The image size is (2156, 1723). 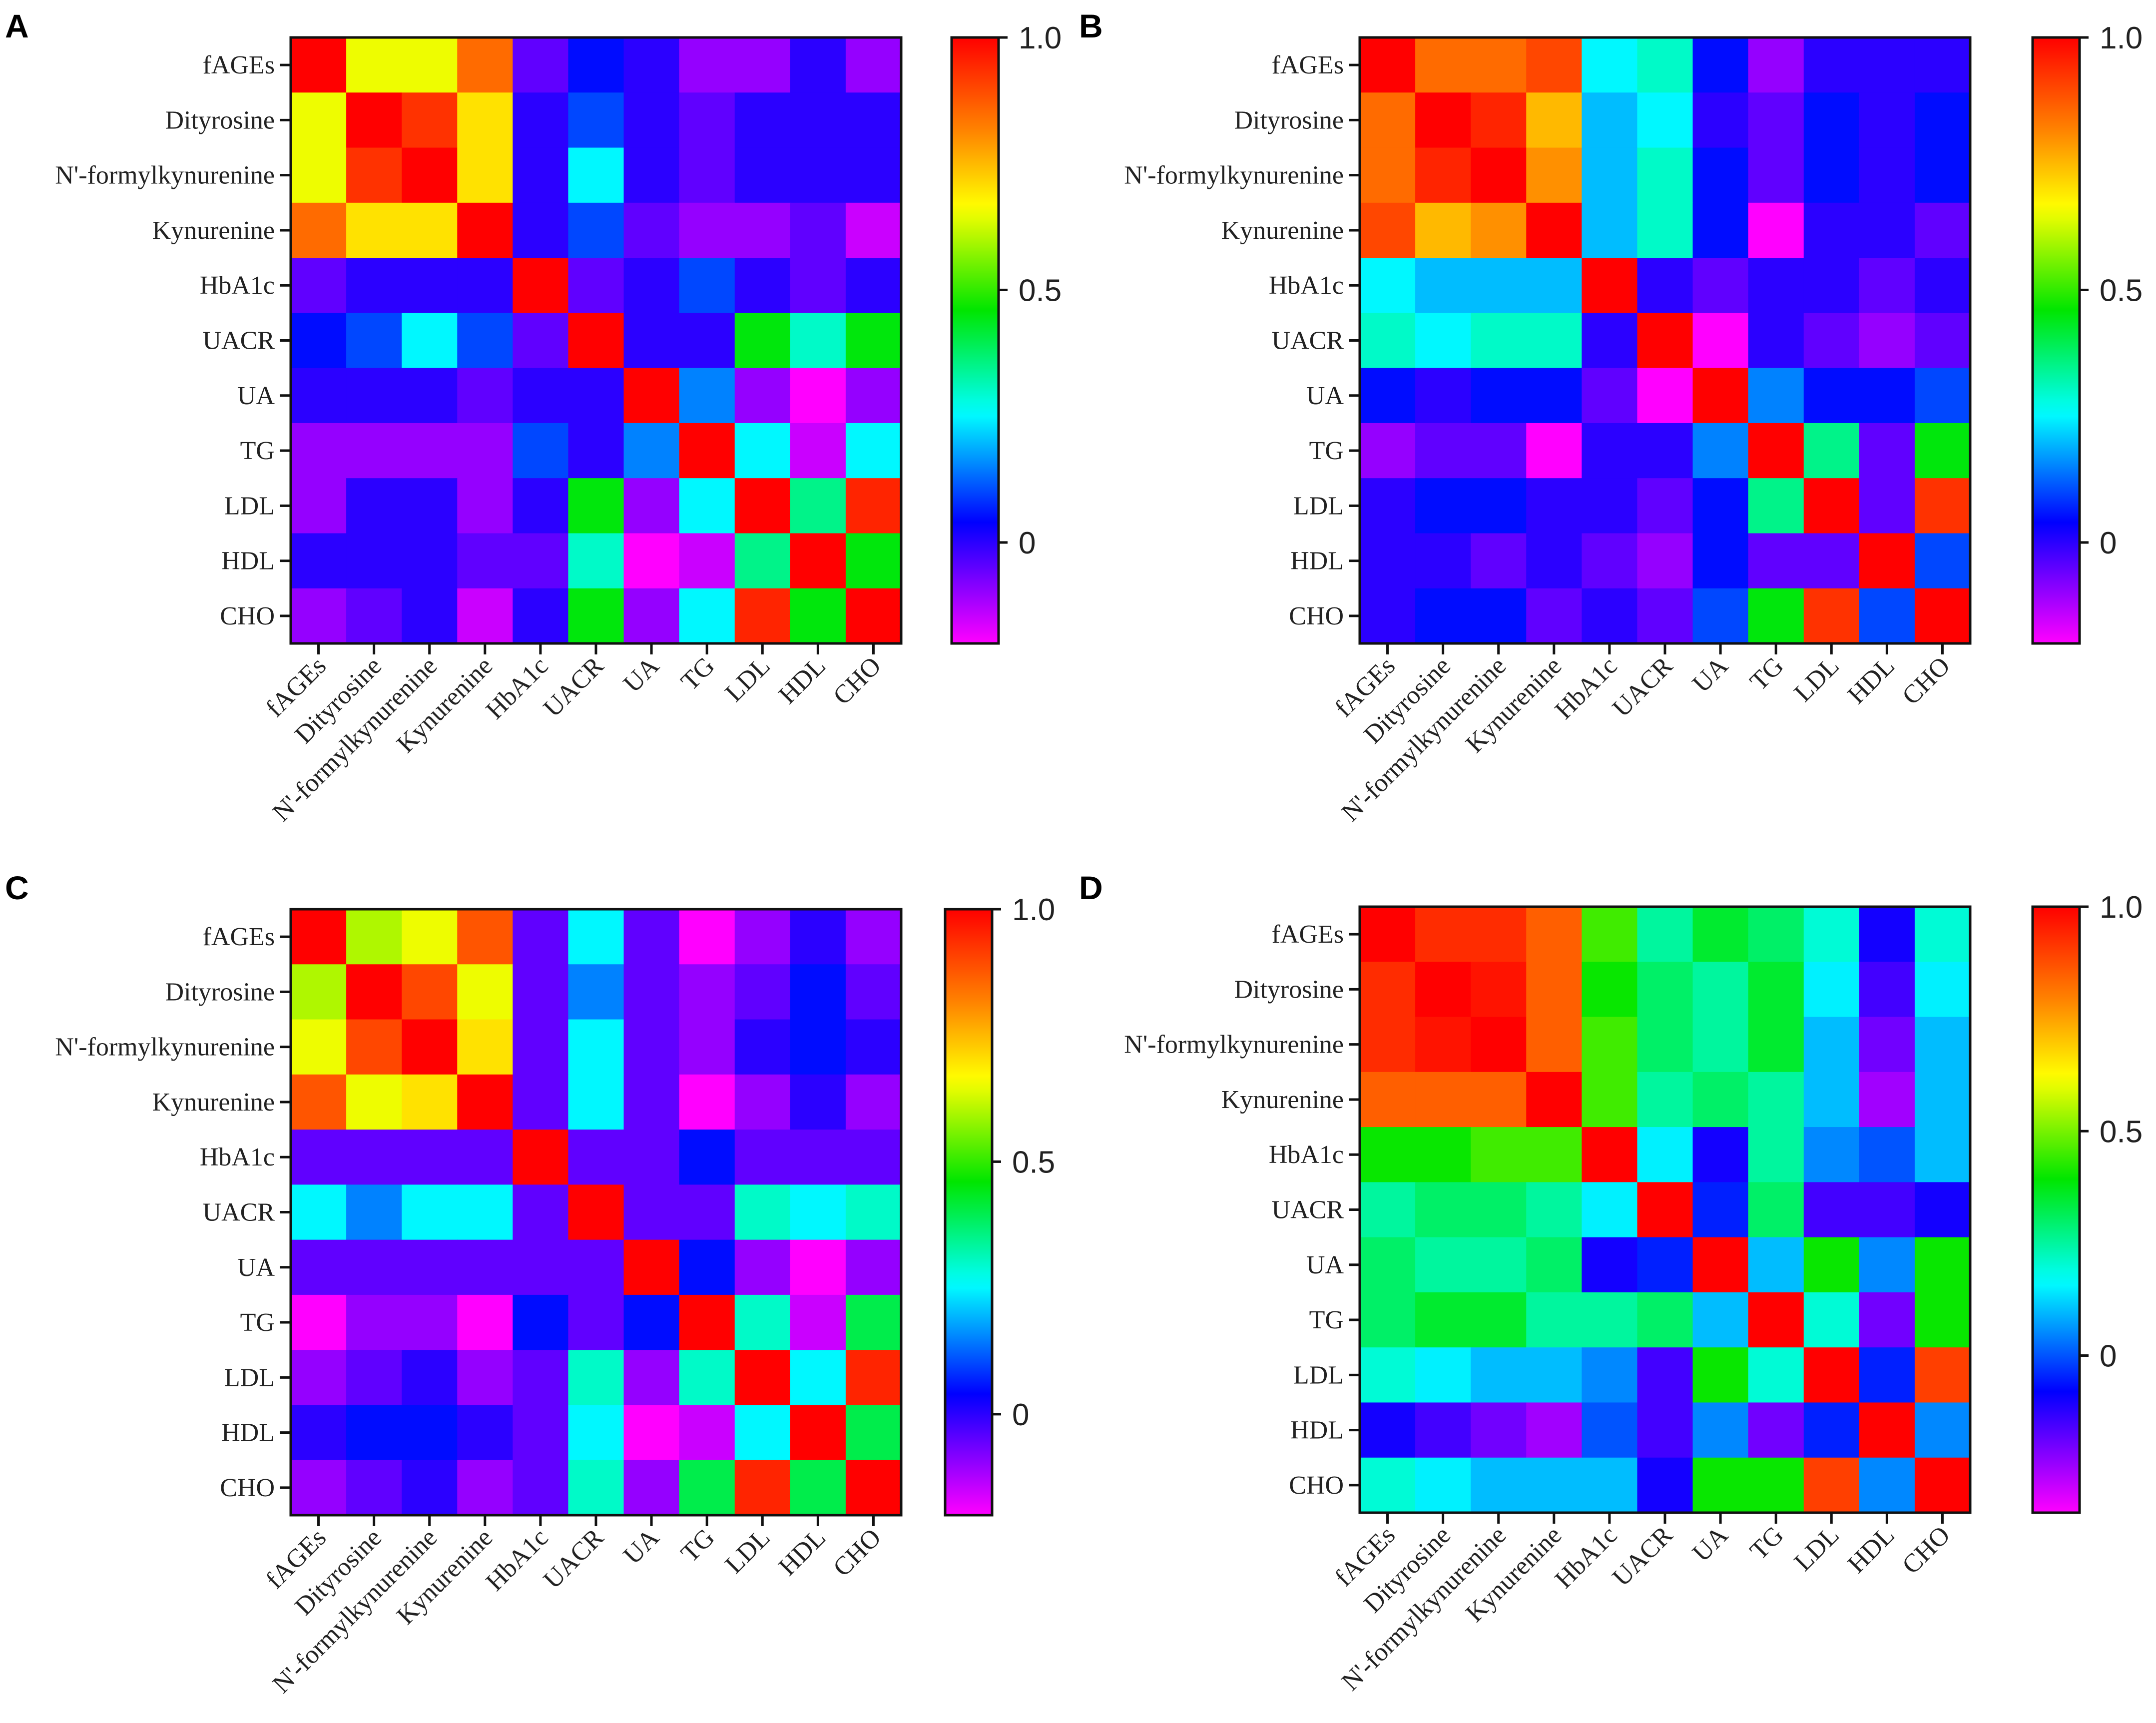 I want to click on x-tick-label: LDL, so click(x=1817, y=679).